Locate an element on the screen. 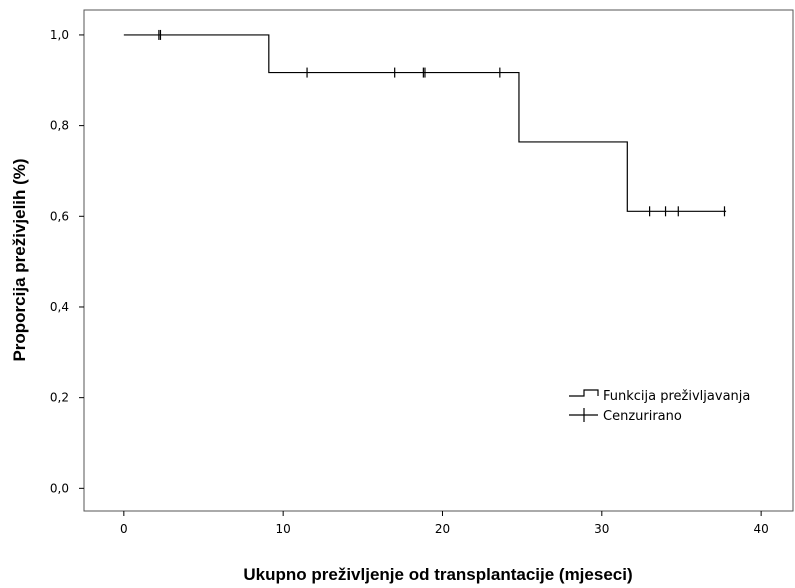 The width and height of the screenshot is (795, 588). legend: Funkcija preživljavanja Cenzurirano is located at coordinates (659, 406).